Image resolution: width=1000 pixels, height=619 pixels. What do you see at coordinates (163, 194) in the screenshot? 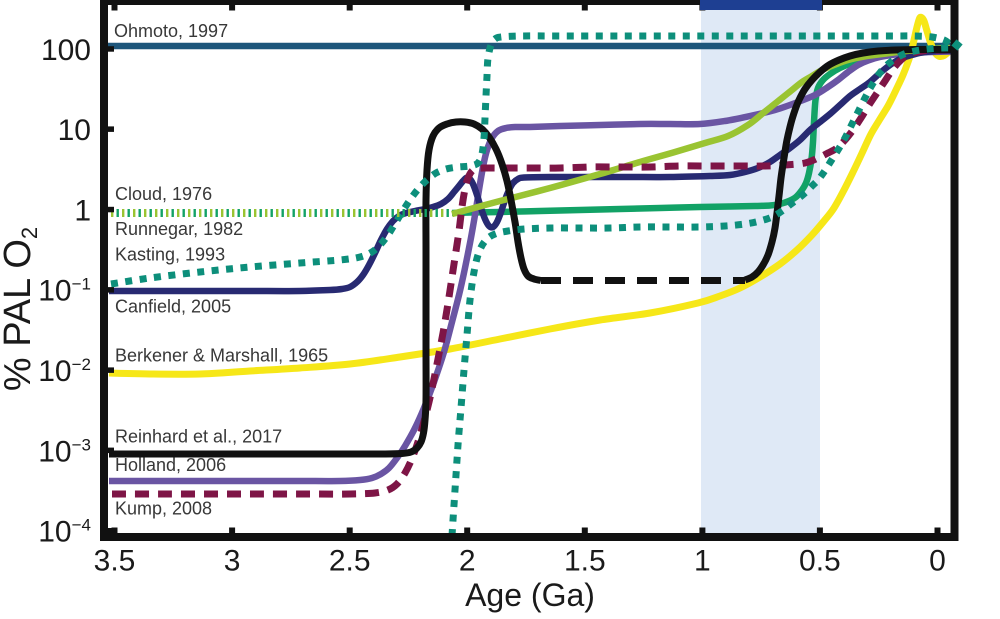
I see `svg-text: Cloud, 1976` at bounding box center [163, 194].